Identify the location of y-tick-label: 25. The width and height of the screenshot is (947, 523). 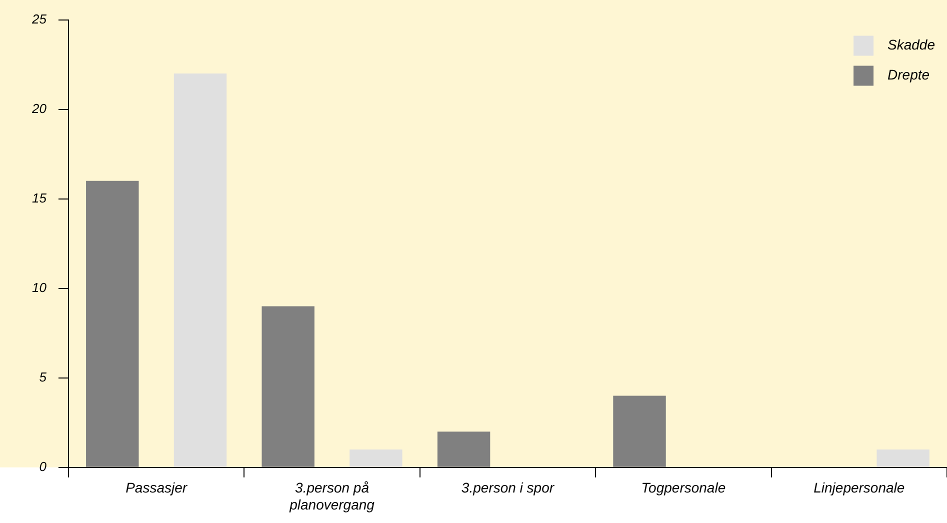
(39, 18).